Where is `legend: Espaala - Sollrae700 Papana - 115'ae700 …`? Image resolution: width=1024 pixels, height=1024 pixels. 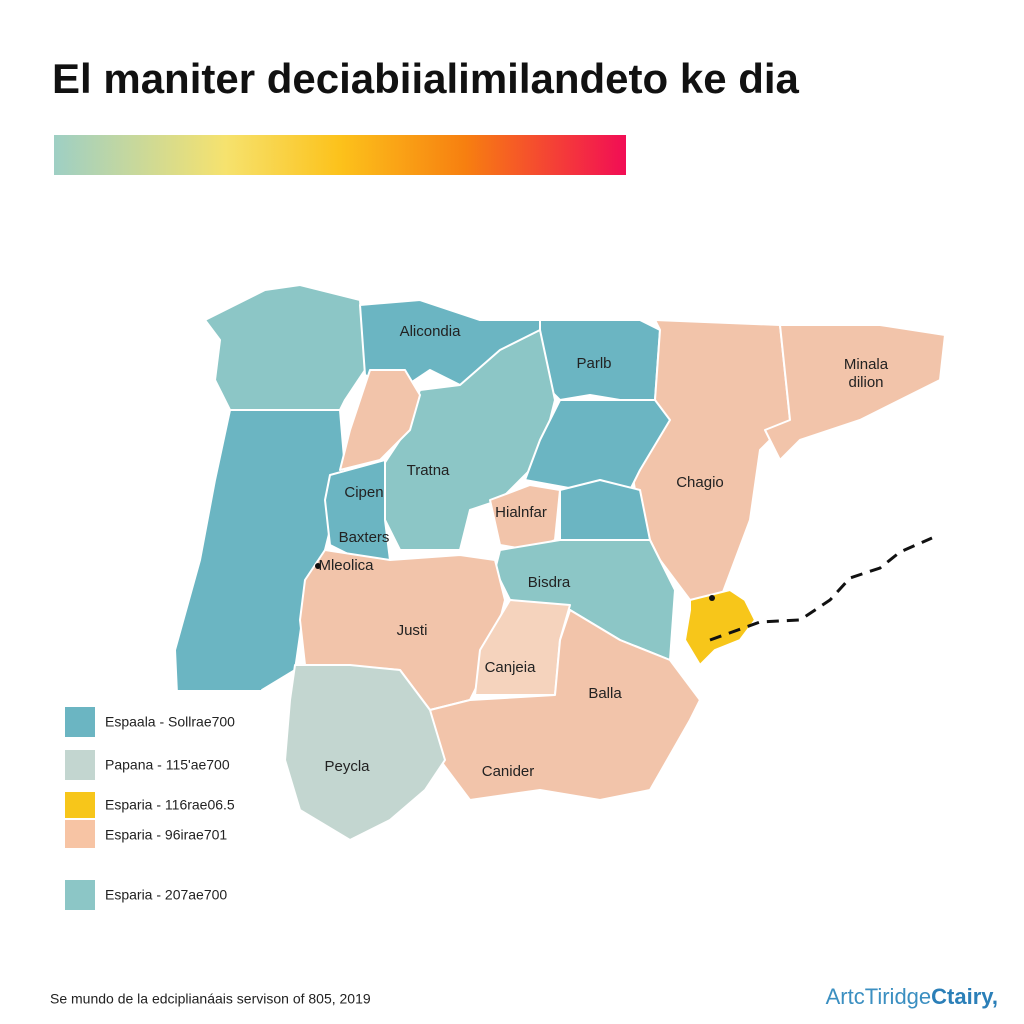 legend: Espaala - Sollrae700 Papana - 115'ae700 … is located at coordinates (156, 812).